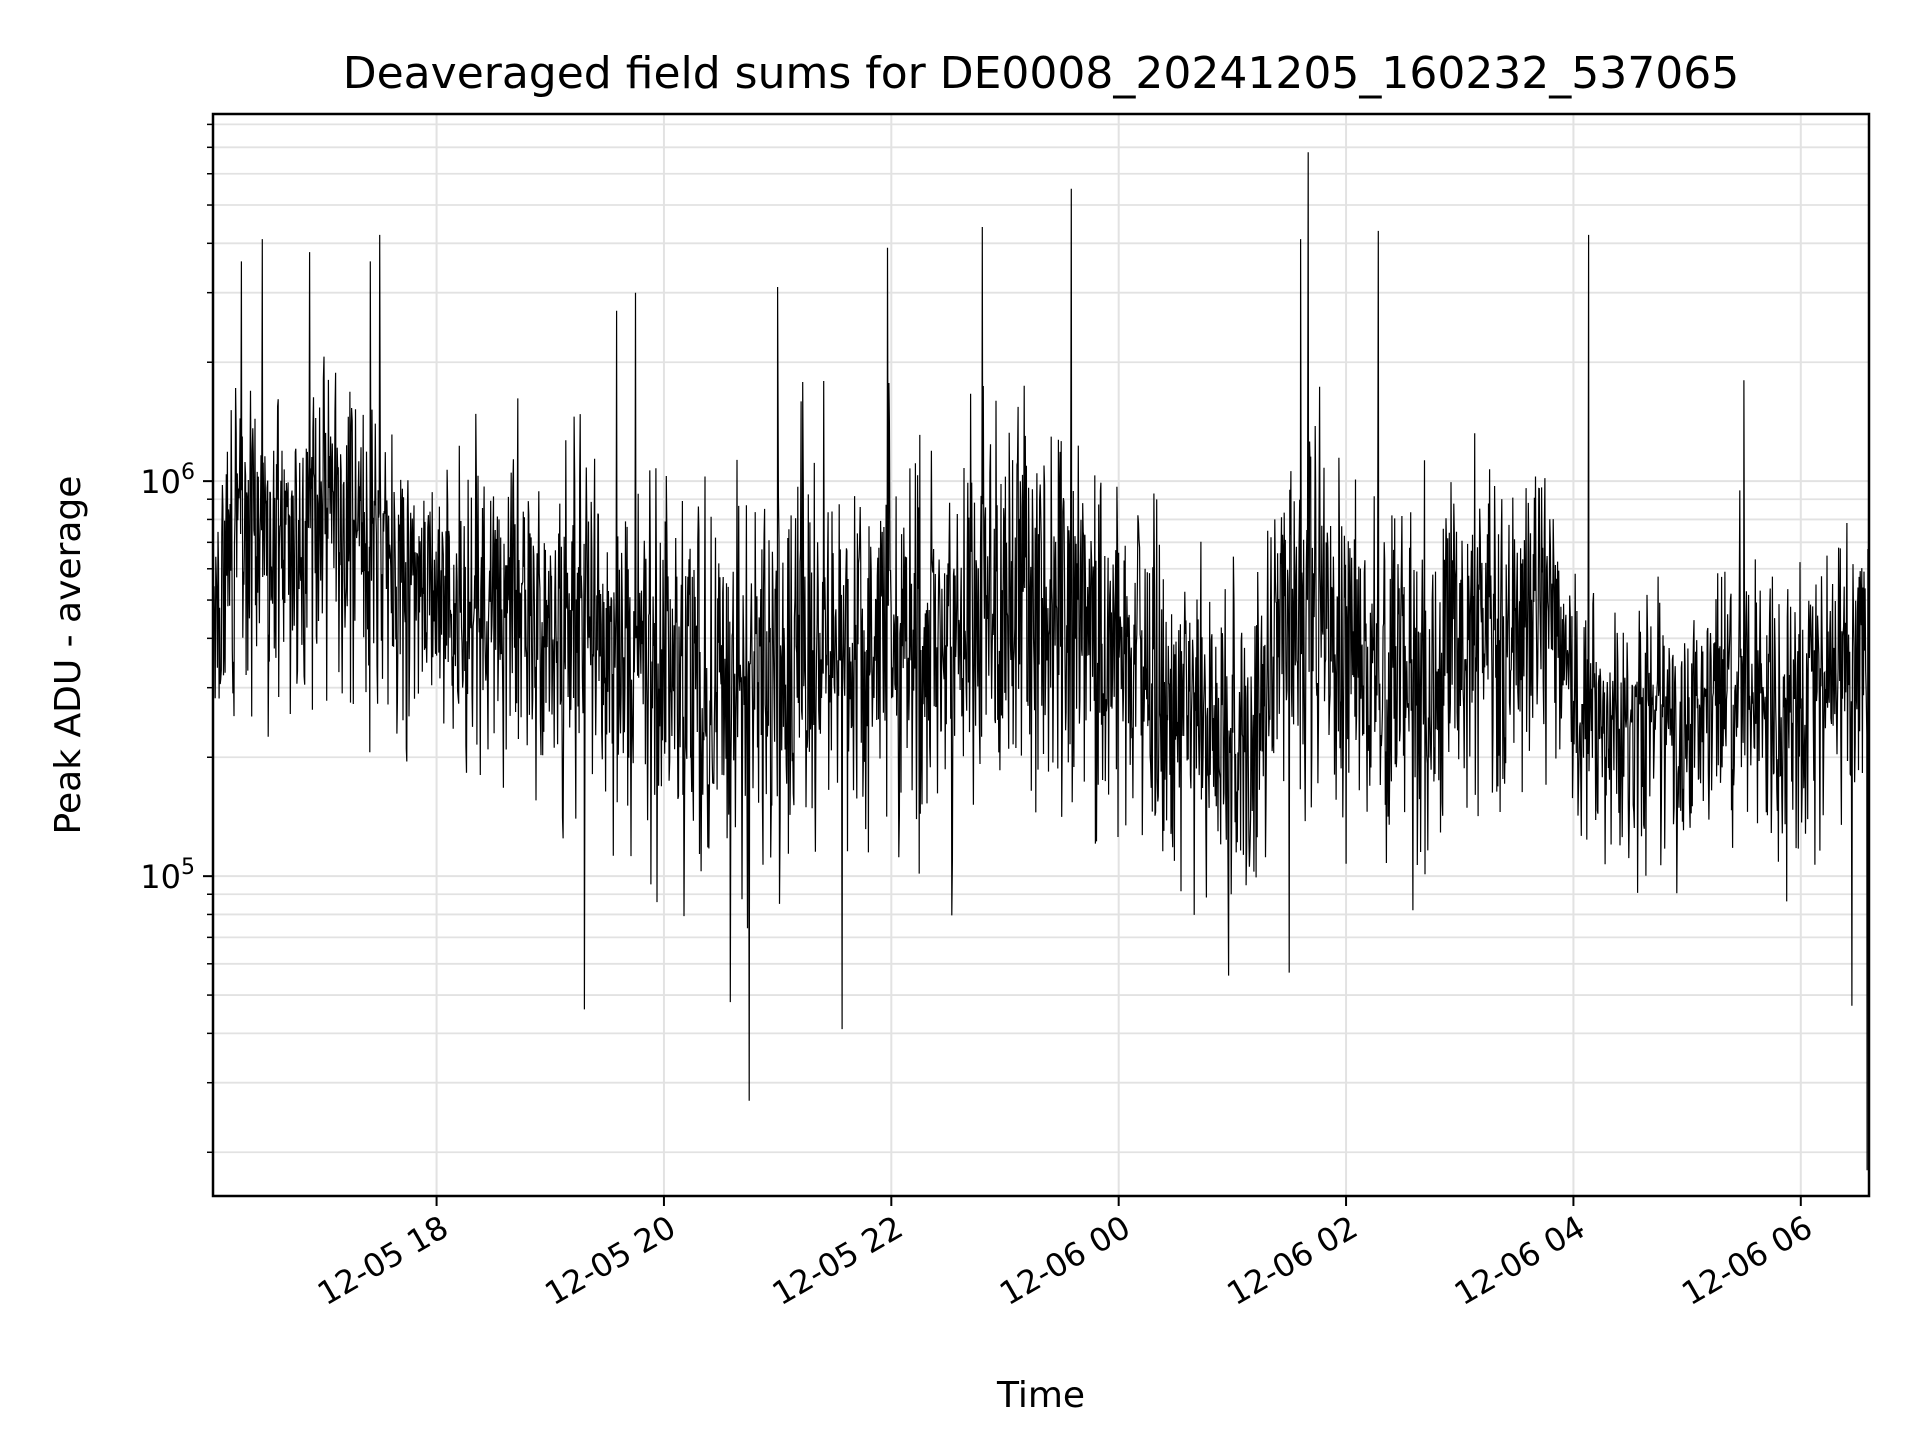  Describe the element at coordinates (176, 638) in the screenshot. I see `y-axis-ticks: 105 106` at that location.